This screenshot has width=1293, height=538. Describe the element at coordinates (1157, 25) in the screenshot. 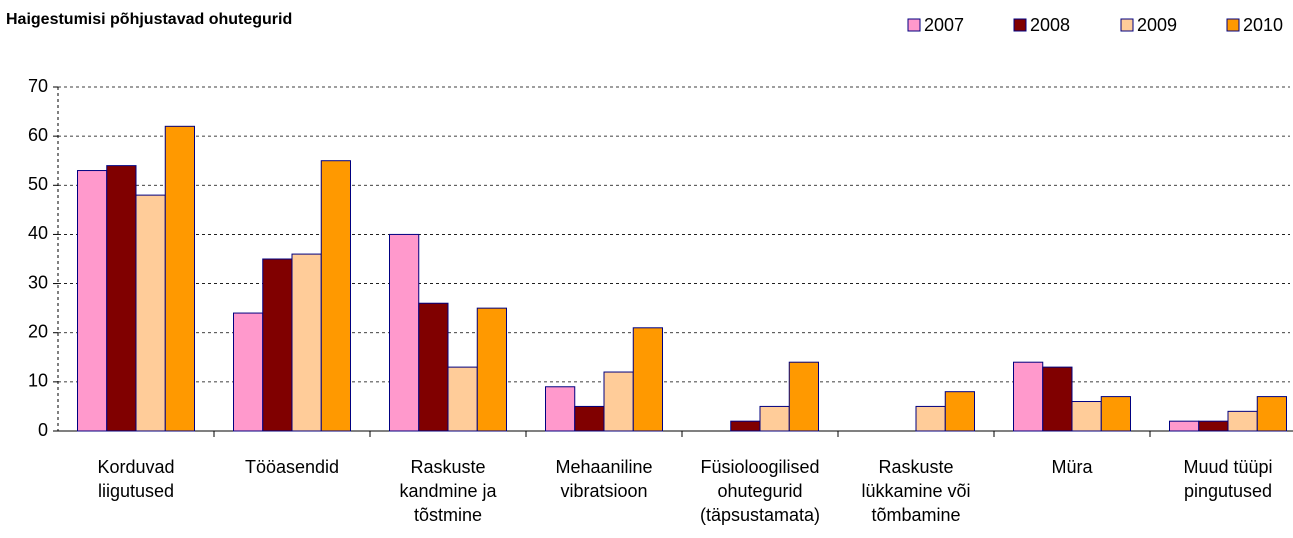

I see `legend-label: 2009` at that location.